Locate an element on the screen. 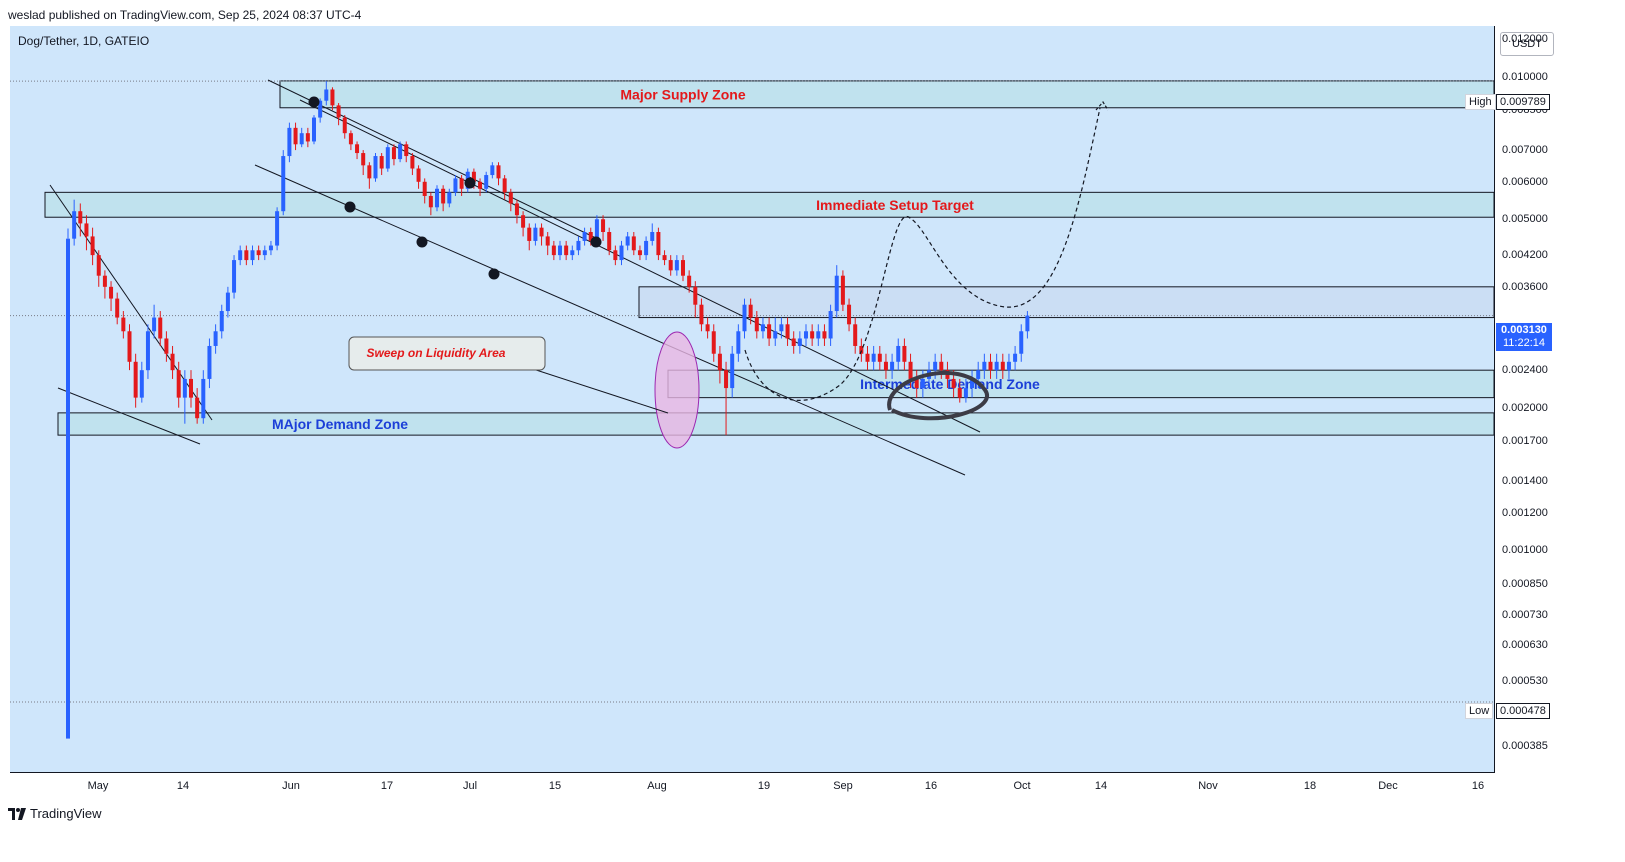 This screenshot has width=1625, height=862. low-value: 0.000478 is located at coordinates (1523, 711).